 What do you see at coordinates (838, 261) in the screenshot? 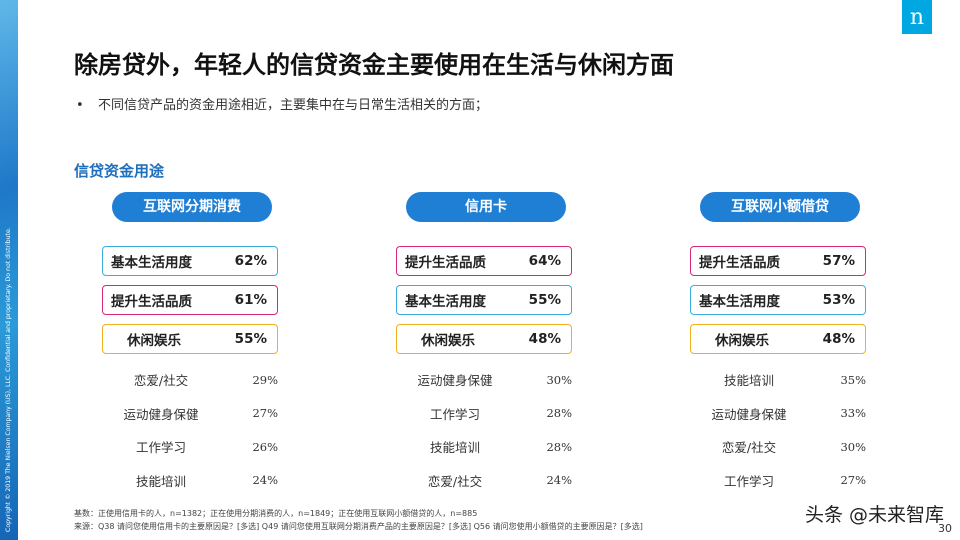
I see `row-value: 57%` at bounding box center [838, 261].